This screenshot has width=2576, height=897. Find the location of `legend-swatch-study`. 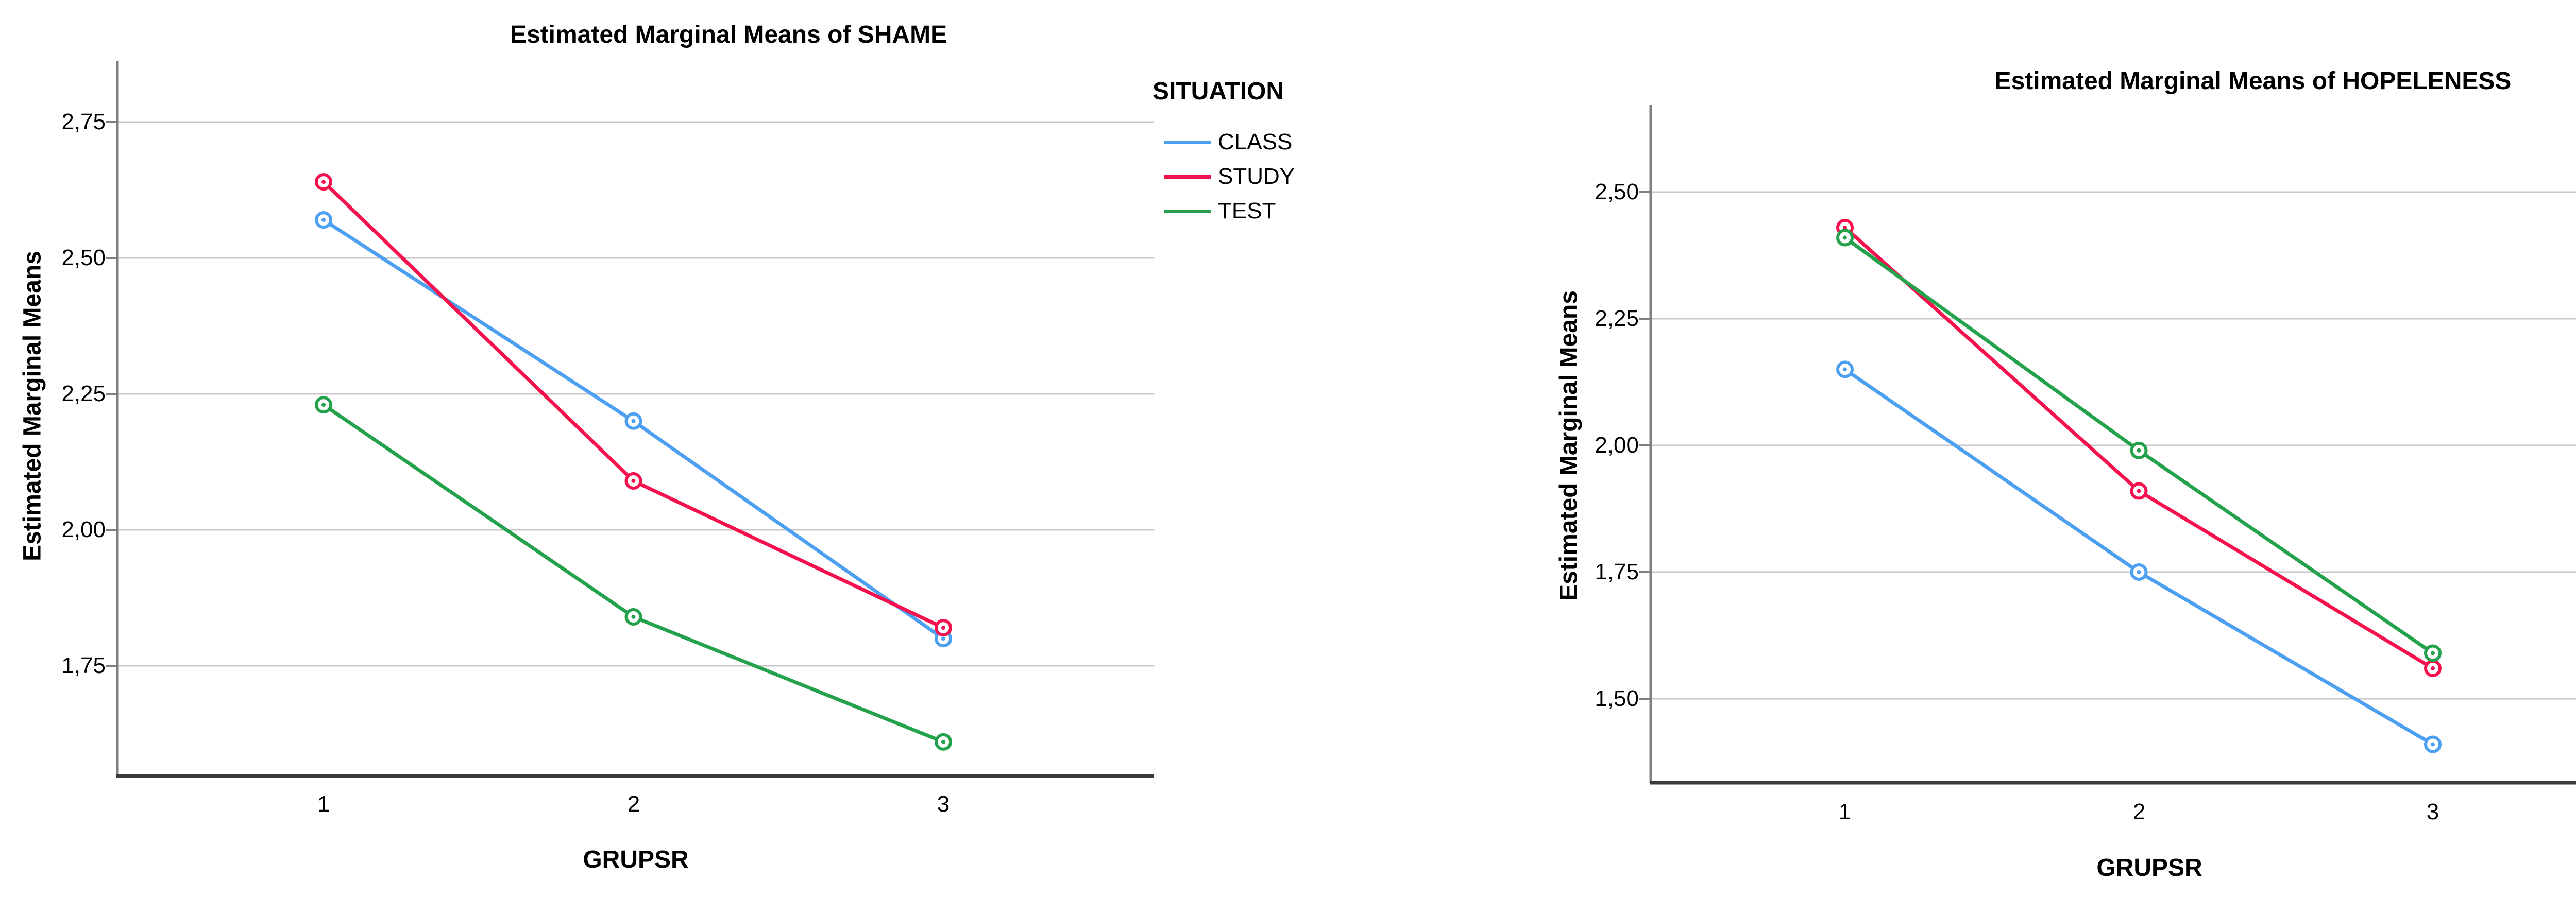

legend-swatch-study is located at coordinates (1187, 177).